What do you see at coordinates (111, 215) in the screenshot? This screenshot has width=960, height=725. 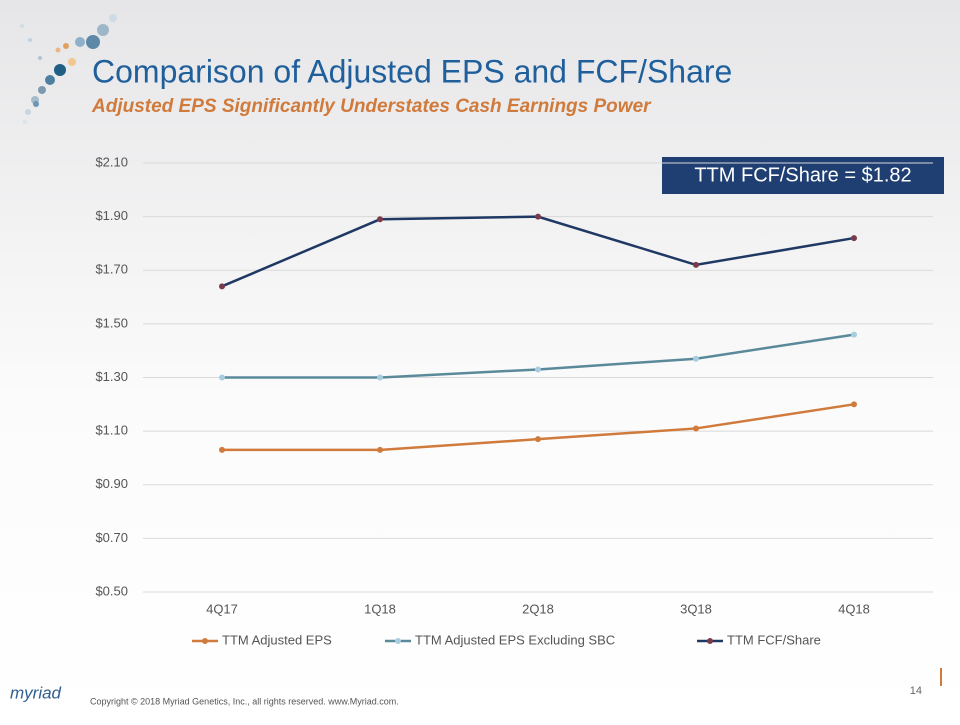 I see `y-tick-label: $1.90` at bounding box center [111, 215].